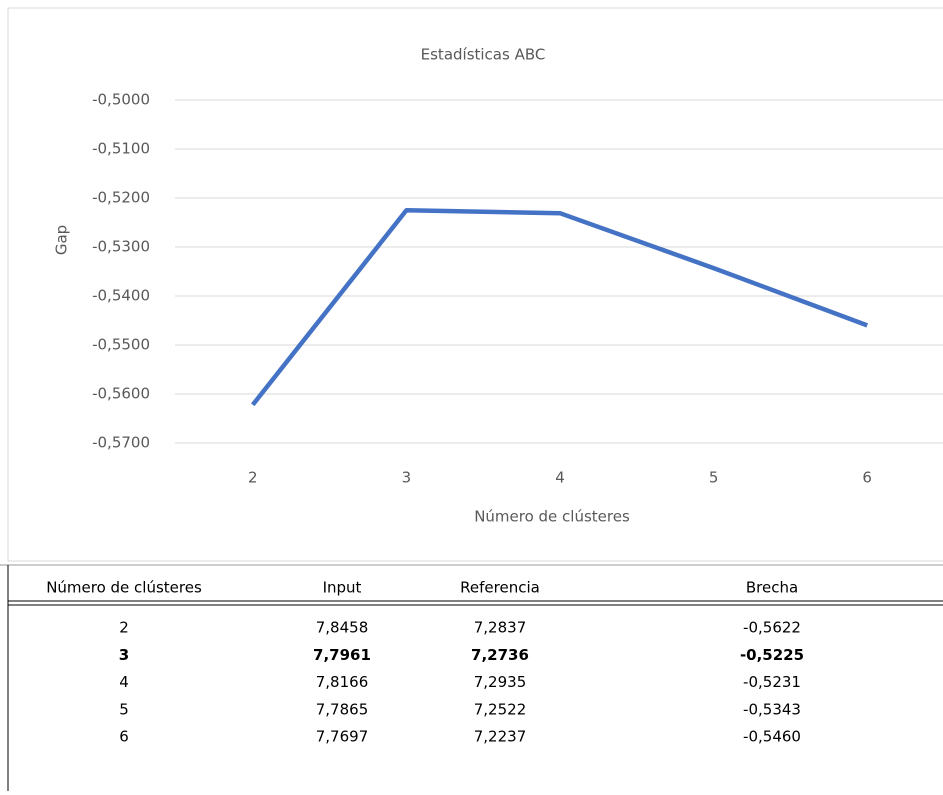 Image resolution: width=943 pixels, height=795 pixels. What do you see at coordinates (500, 628) in the screenshot?
I see `table-cell: 7,2837` at bounding box center [500, 628].